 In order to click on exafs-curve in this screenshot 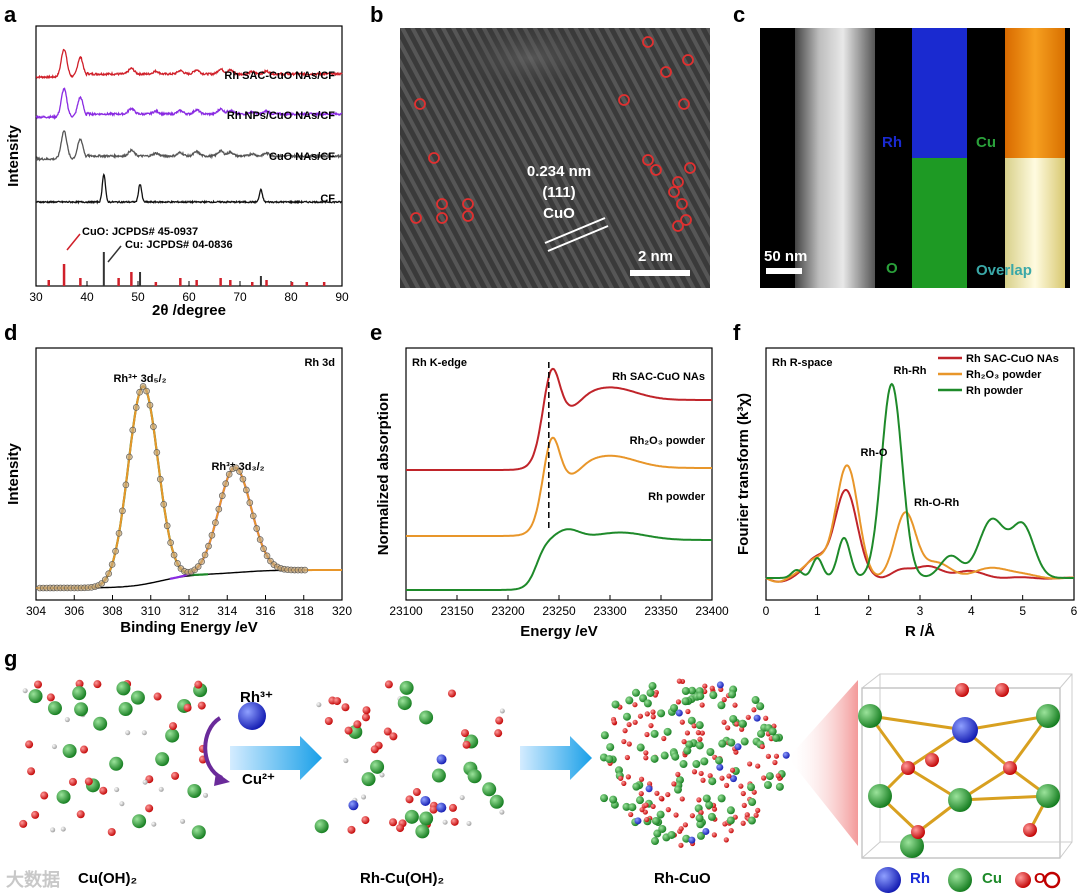, I will do `click(919, 535)`.